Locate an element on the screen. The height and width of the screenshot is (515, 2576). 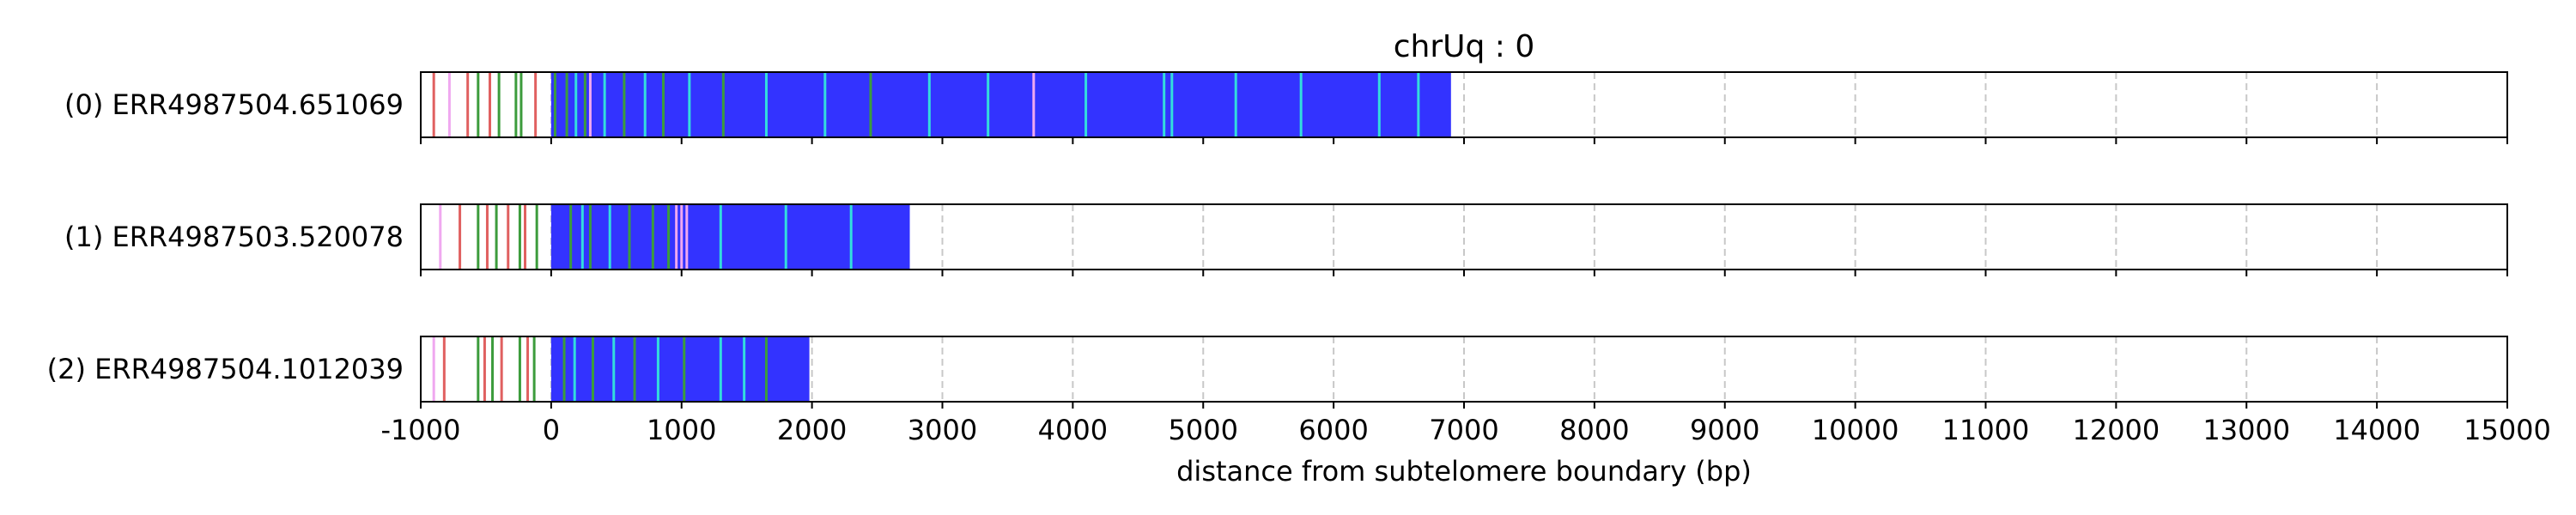
read-panel: (2) ERR4987504.1012039 is located at coordinates (1277, 372).